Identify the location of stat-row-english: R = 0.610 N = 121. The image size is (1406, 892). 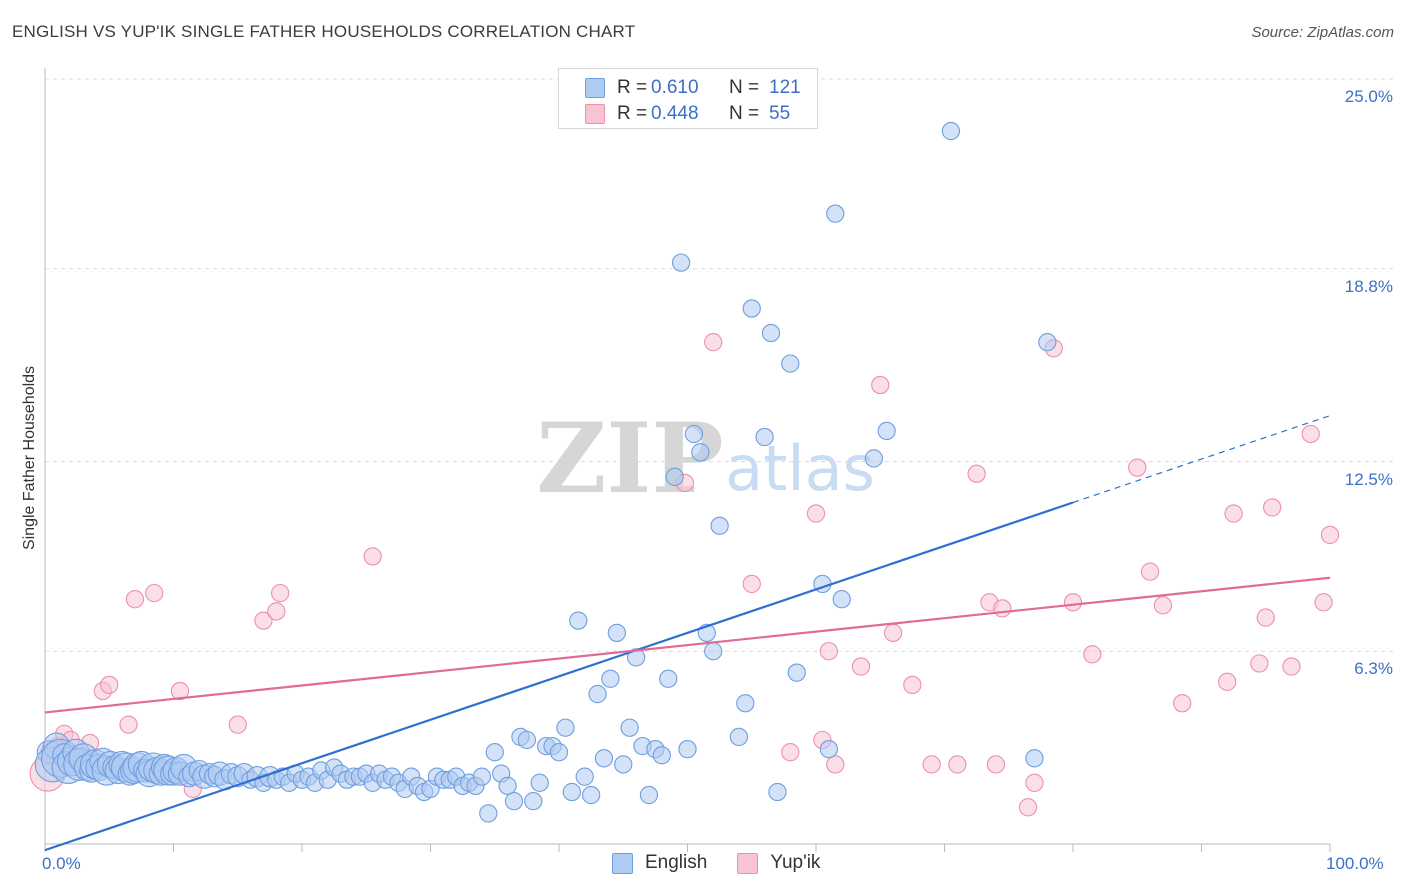
(693, 88).